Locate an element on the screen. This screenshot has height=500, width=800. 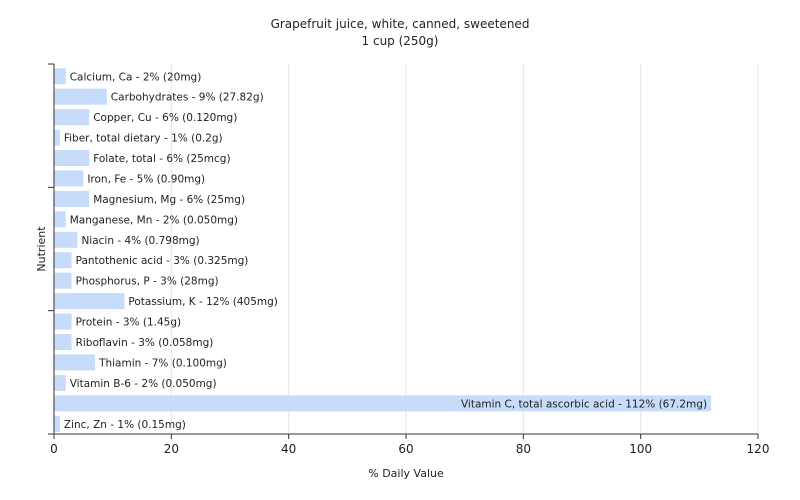
x-axis-title: % Daily Value is located at coordinates (406, 473).